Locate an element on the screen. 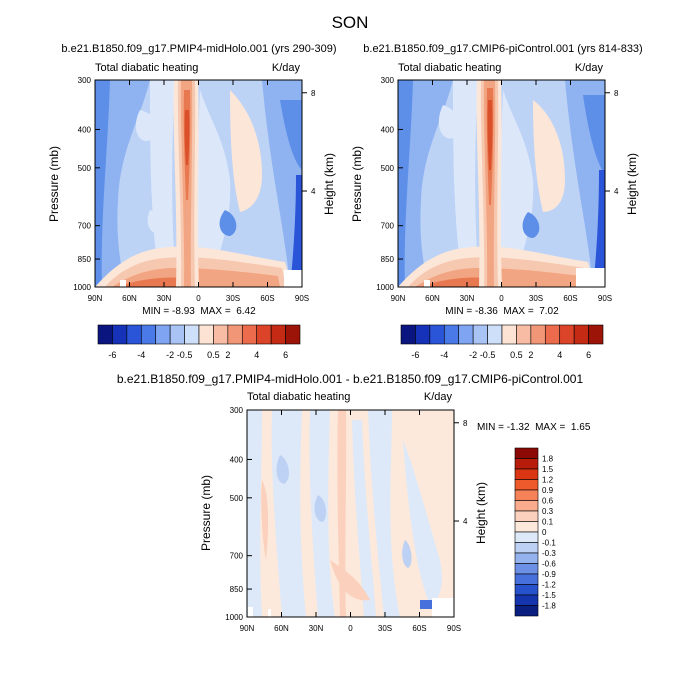  colorbar-label: -0.5 is located at coordinates (488, 355).